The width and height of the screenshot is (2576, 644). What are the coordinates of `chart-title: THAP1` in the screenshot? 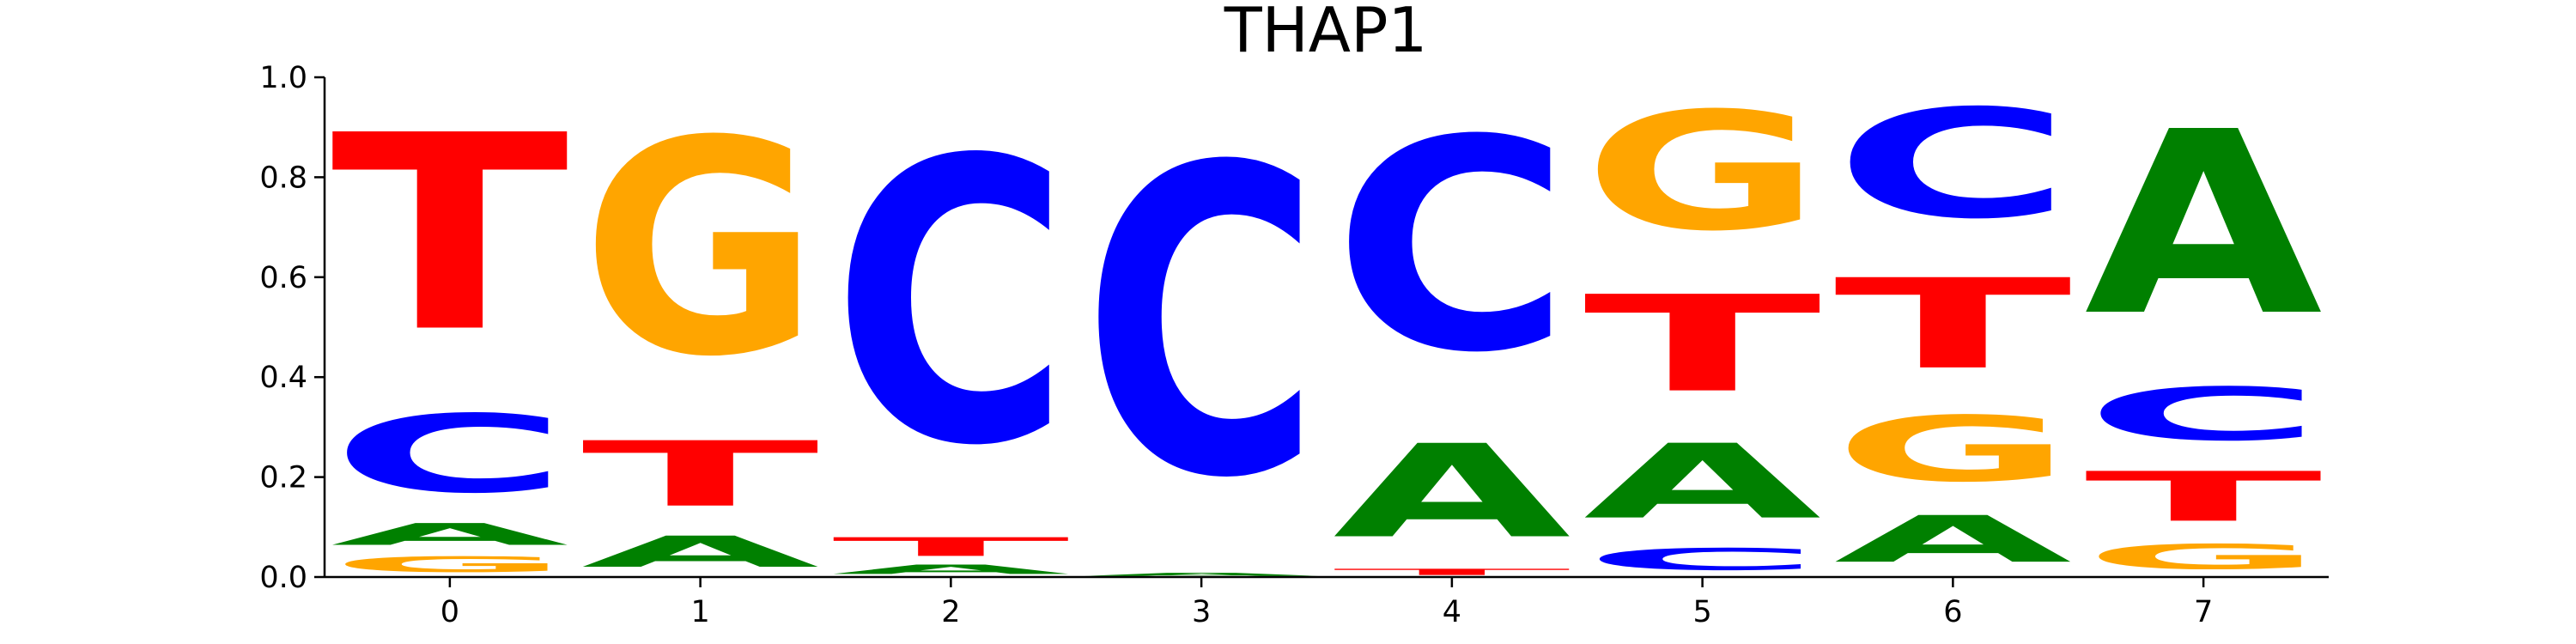 It's located at (1326, 33).